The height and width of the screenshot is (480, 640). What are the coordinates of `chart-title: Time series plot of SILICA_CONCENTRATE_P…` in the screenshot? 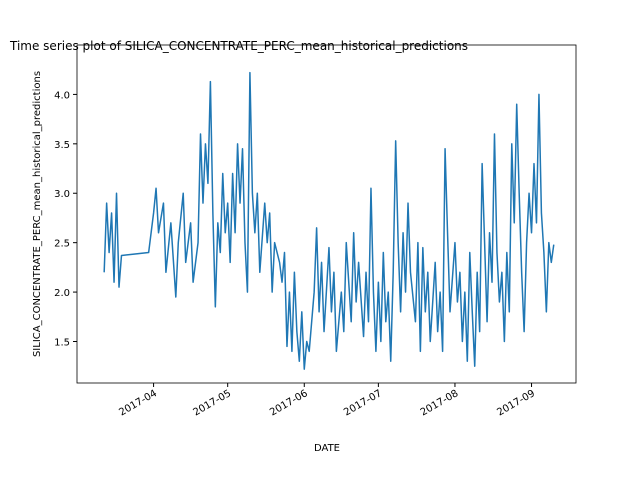 It's located at (238, 46).